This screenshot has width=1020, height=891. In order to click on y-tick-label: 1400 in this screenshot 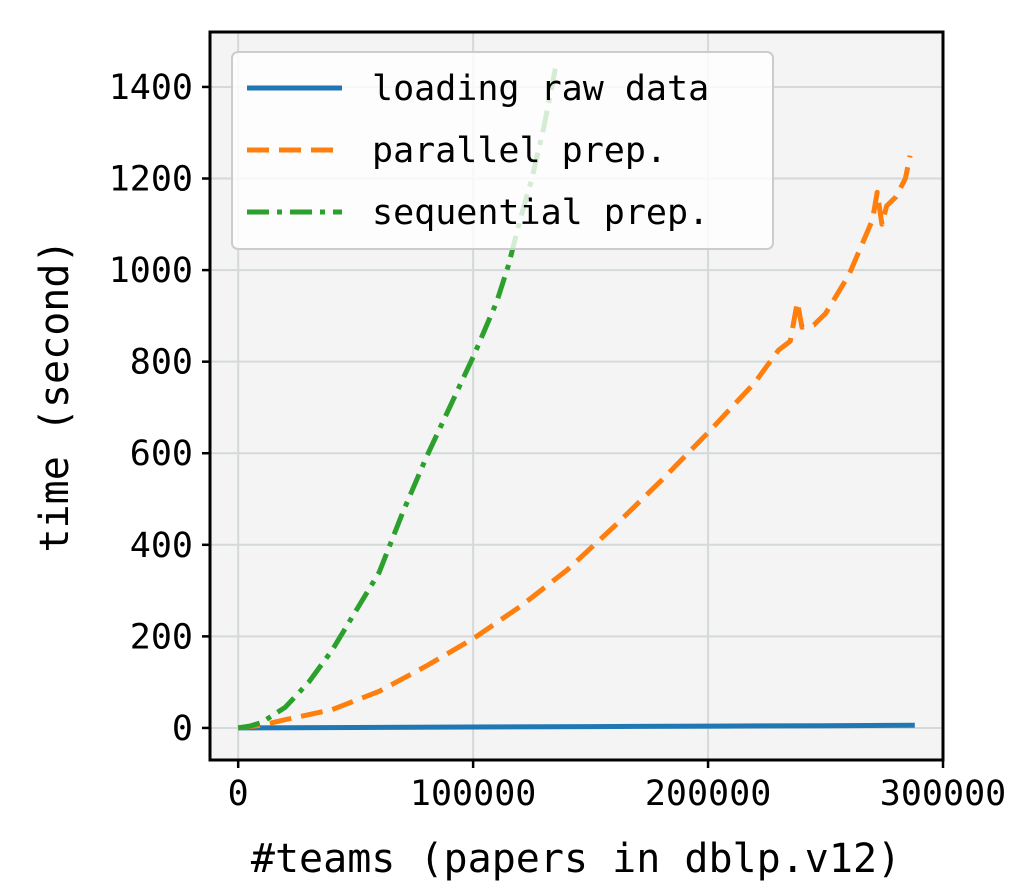, I will do `click(151, 88)`.